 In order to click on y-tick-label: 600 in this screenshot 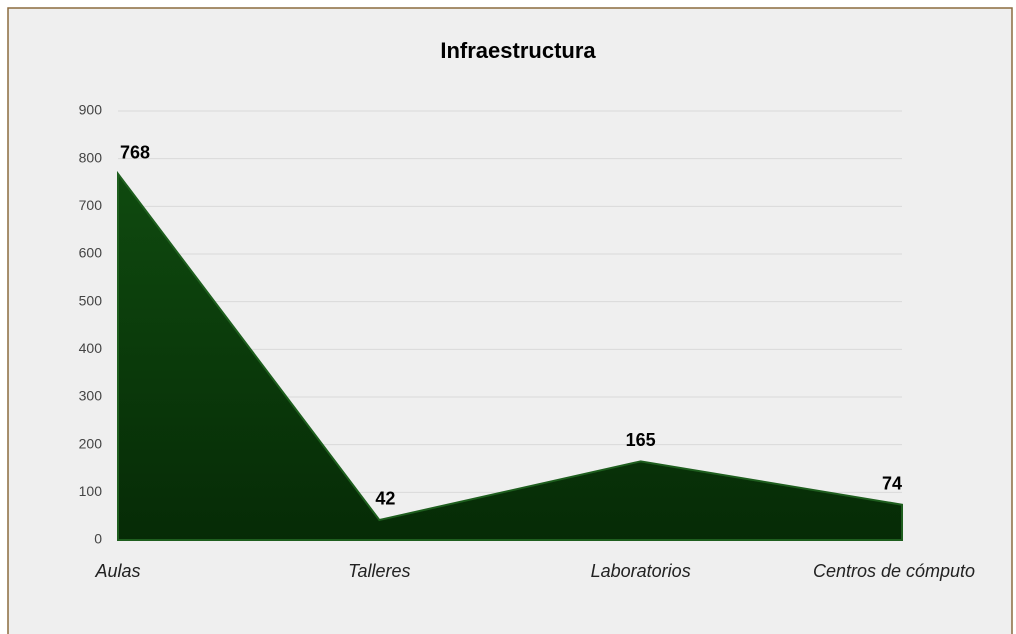, I will do `click(91, 253)`.